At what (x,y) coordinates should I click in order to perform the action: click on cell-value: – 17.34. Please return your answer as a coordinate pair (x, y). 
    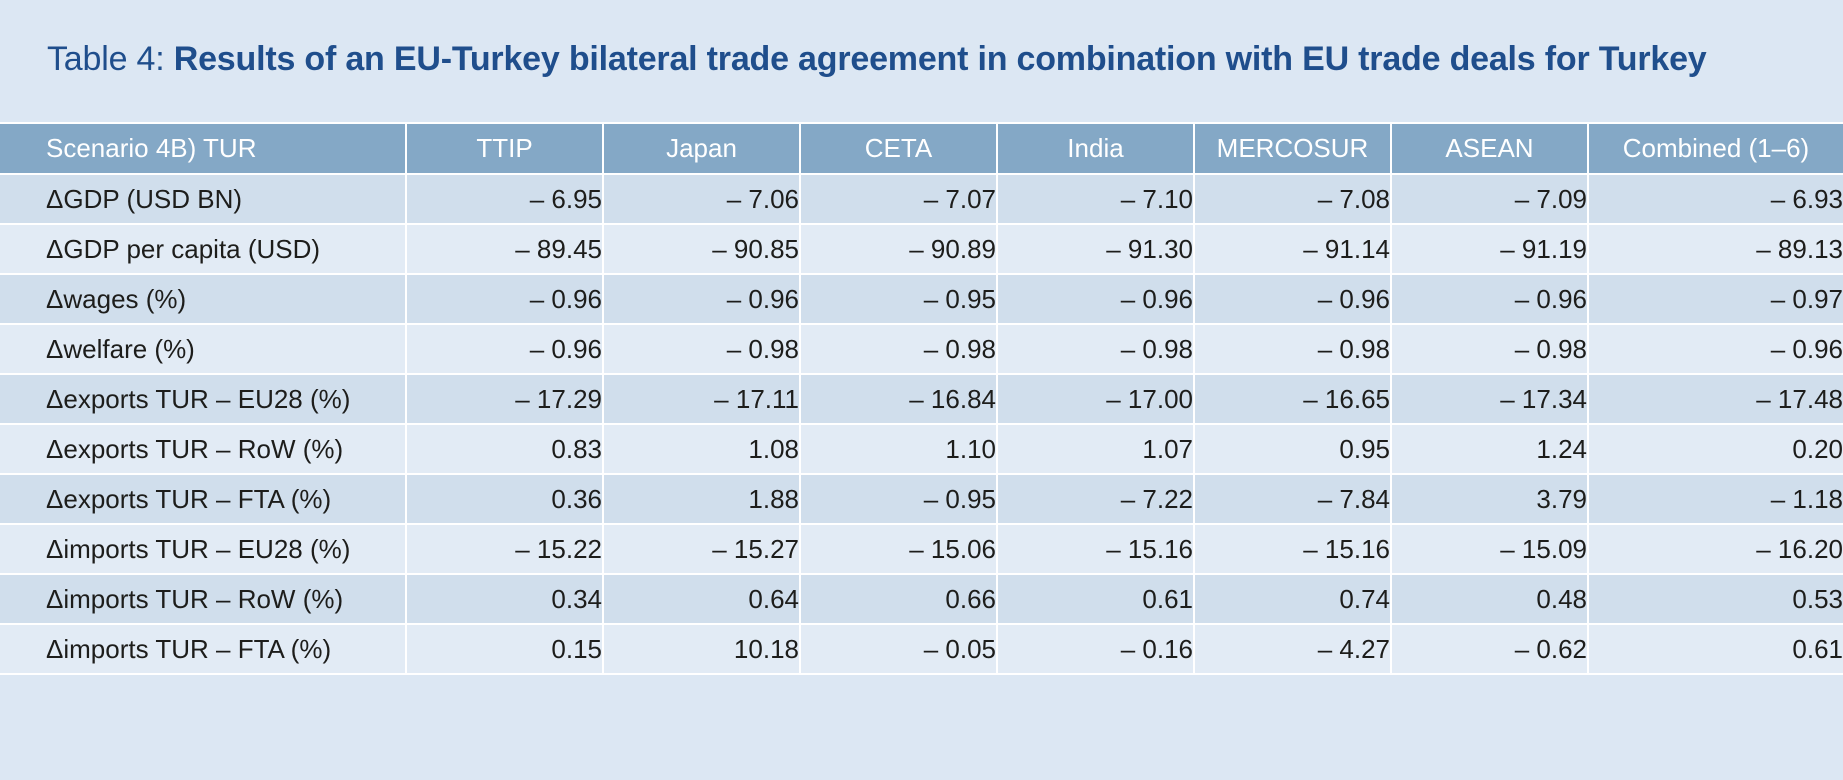
    Looking at the image, I should click on (1543, 398).